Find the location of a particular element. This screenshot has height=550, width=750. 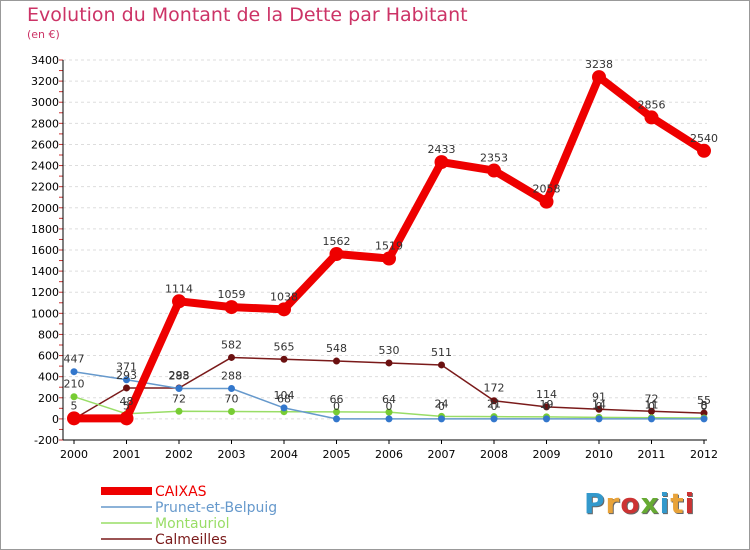

data-label: 2433 is located at coordinates (442, 149).